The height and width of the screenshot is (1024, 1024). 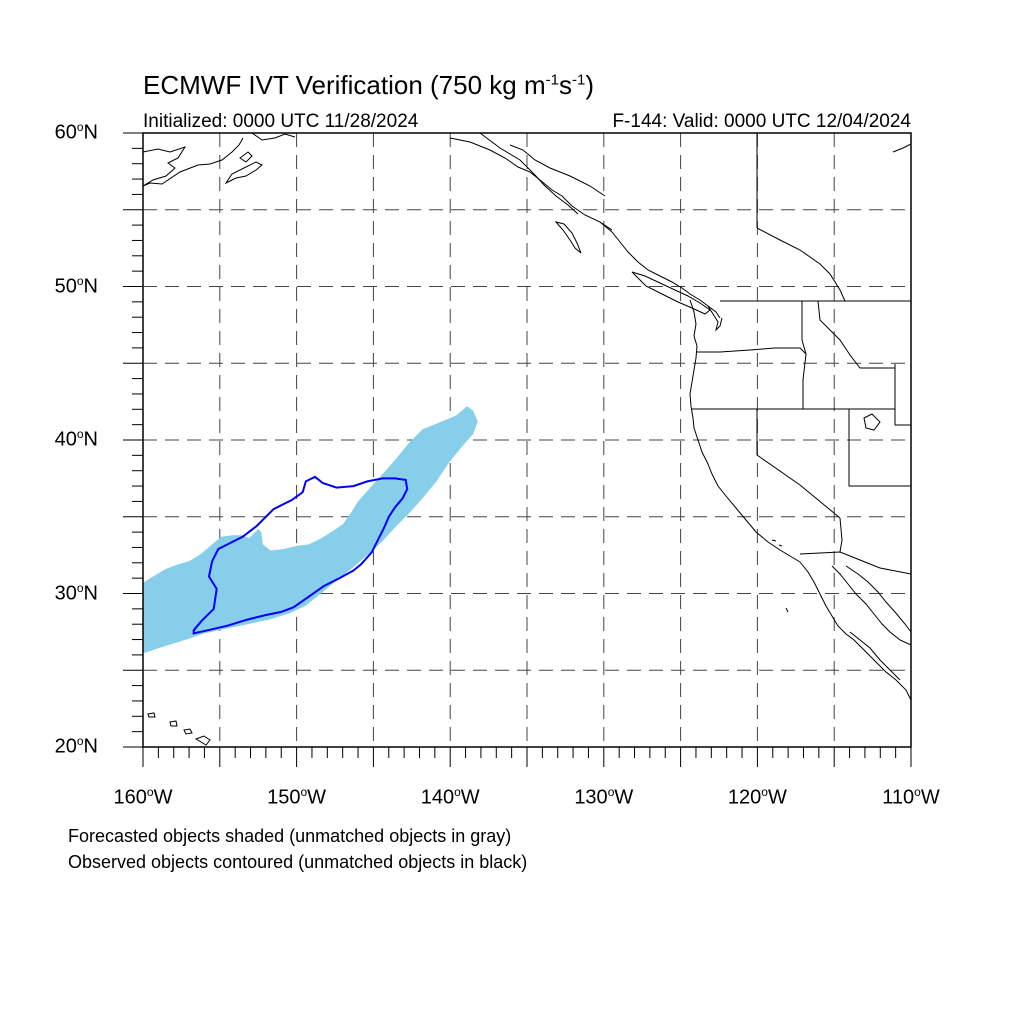 I want to click on hawaii-oahu, so click(x=173, y=723).